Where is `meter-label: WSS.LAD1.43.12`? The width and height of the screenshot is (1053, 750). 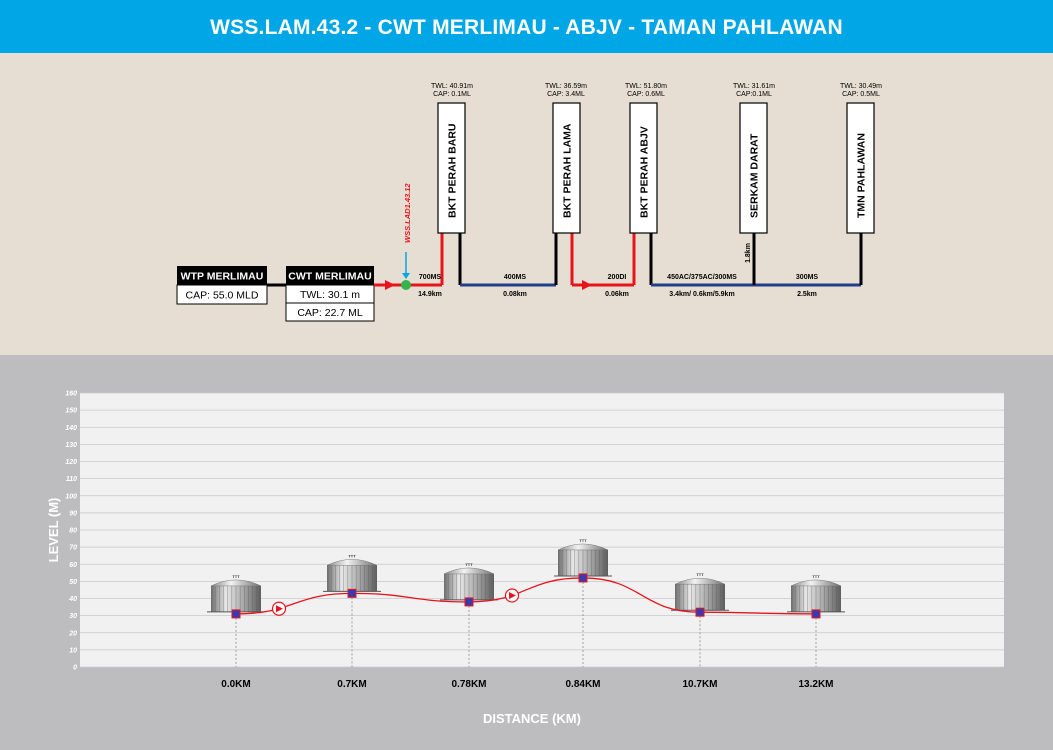
meter-label: WSS.LAD1.43.12 is located at coordinates (407, 213).